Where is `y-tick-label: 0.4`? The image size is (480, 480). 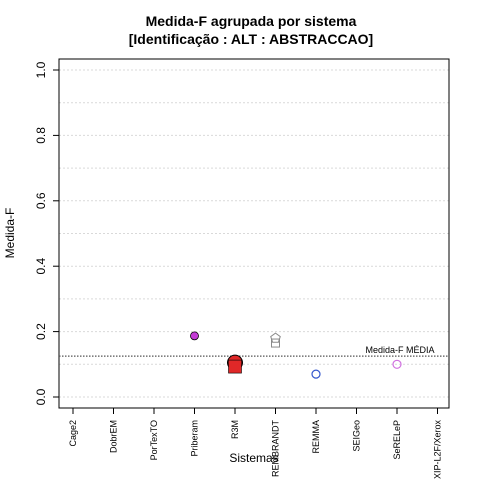
y-tick-label: 0.4 is located at coordinates (41, 266).